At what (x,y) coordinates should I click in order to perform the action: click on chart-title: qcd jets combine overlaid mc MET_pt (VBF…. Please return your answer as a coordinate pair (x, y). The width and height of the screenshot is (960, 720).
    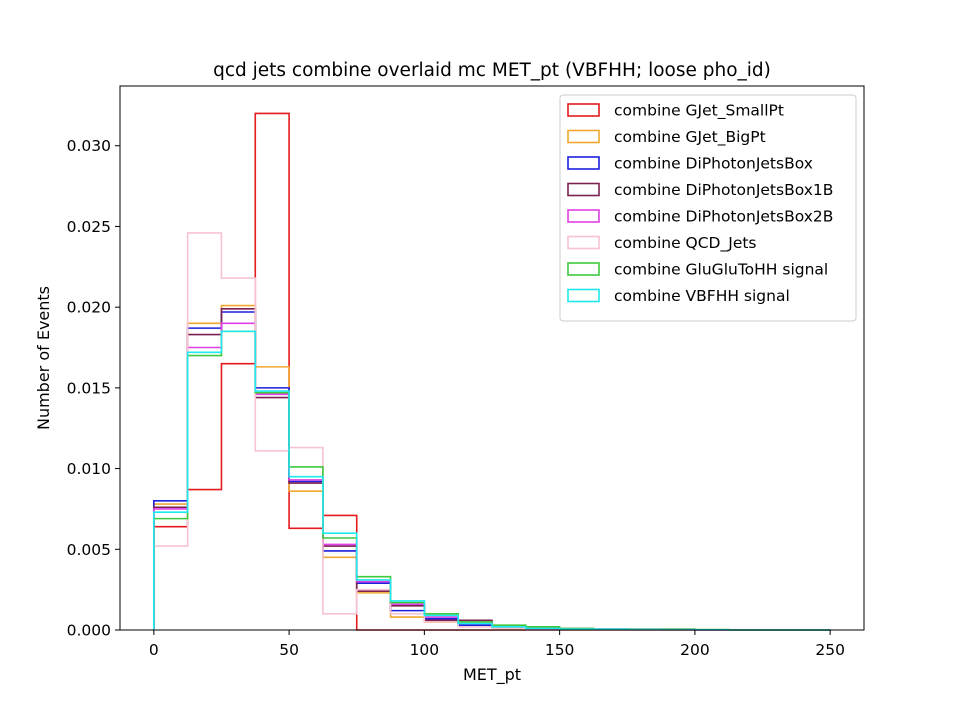
    Looking at the image, I should click on (492, 70).